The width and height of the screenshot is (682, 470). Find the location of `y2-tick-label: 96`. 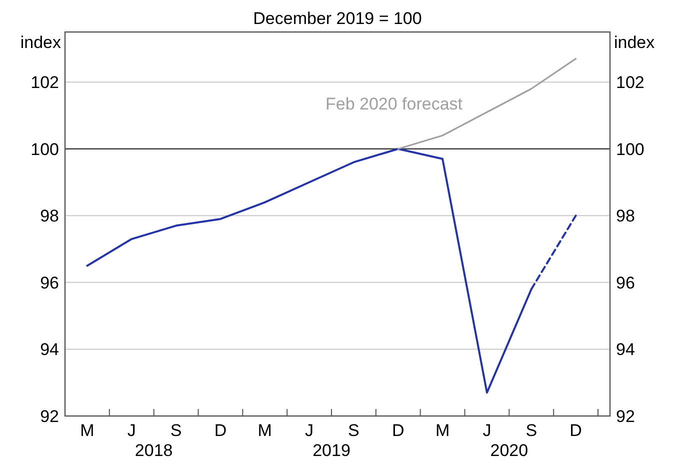

y2-tick-label: 96 is located at coordinates (625, 282).